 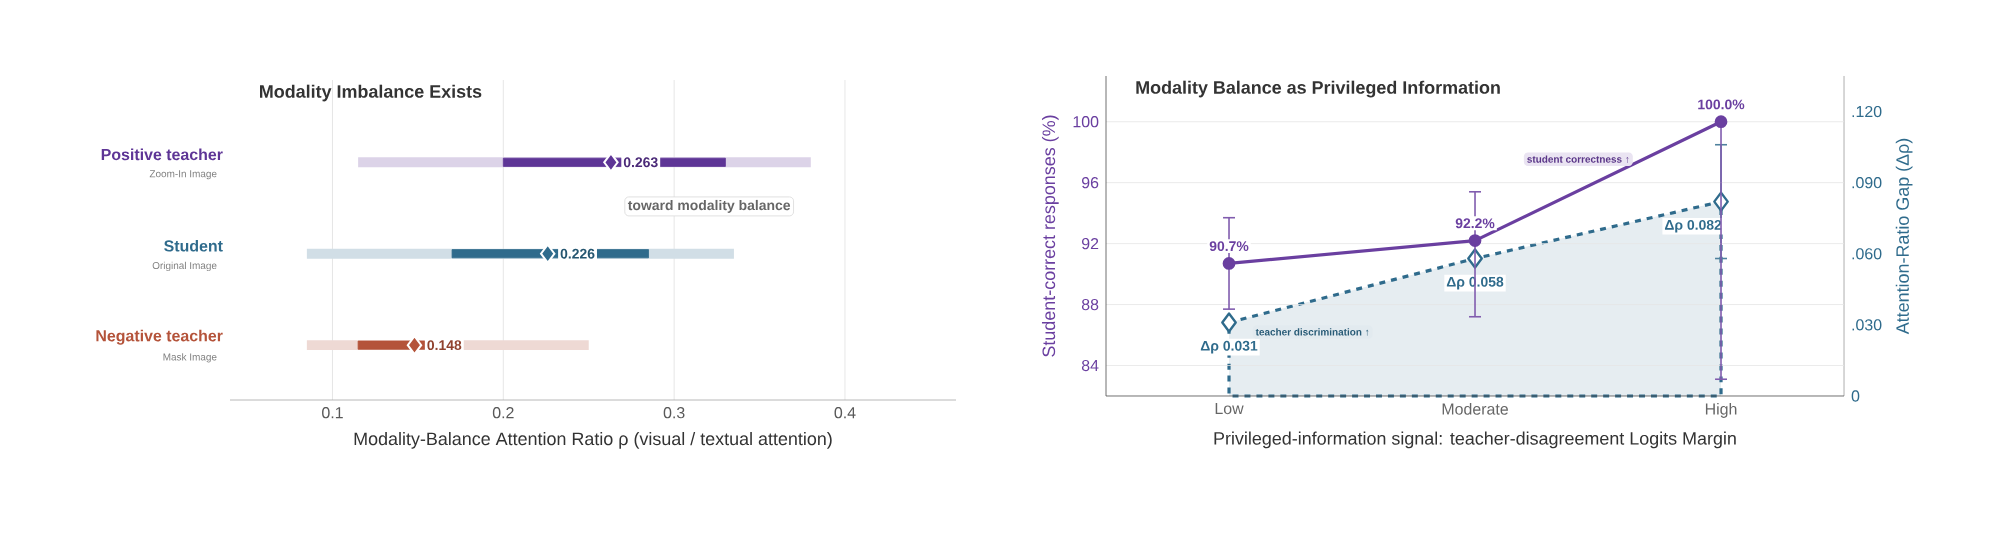 I want to click on chart-title: Modality Imbalance Exists, so click(x=371, y=93).